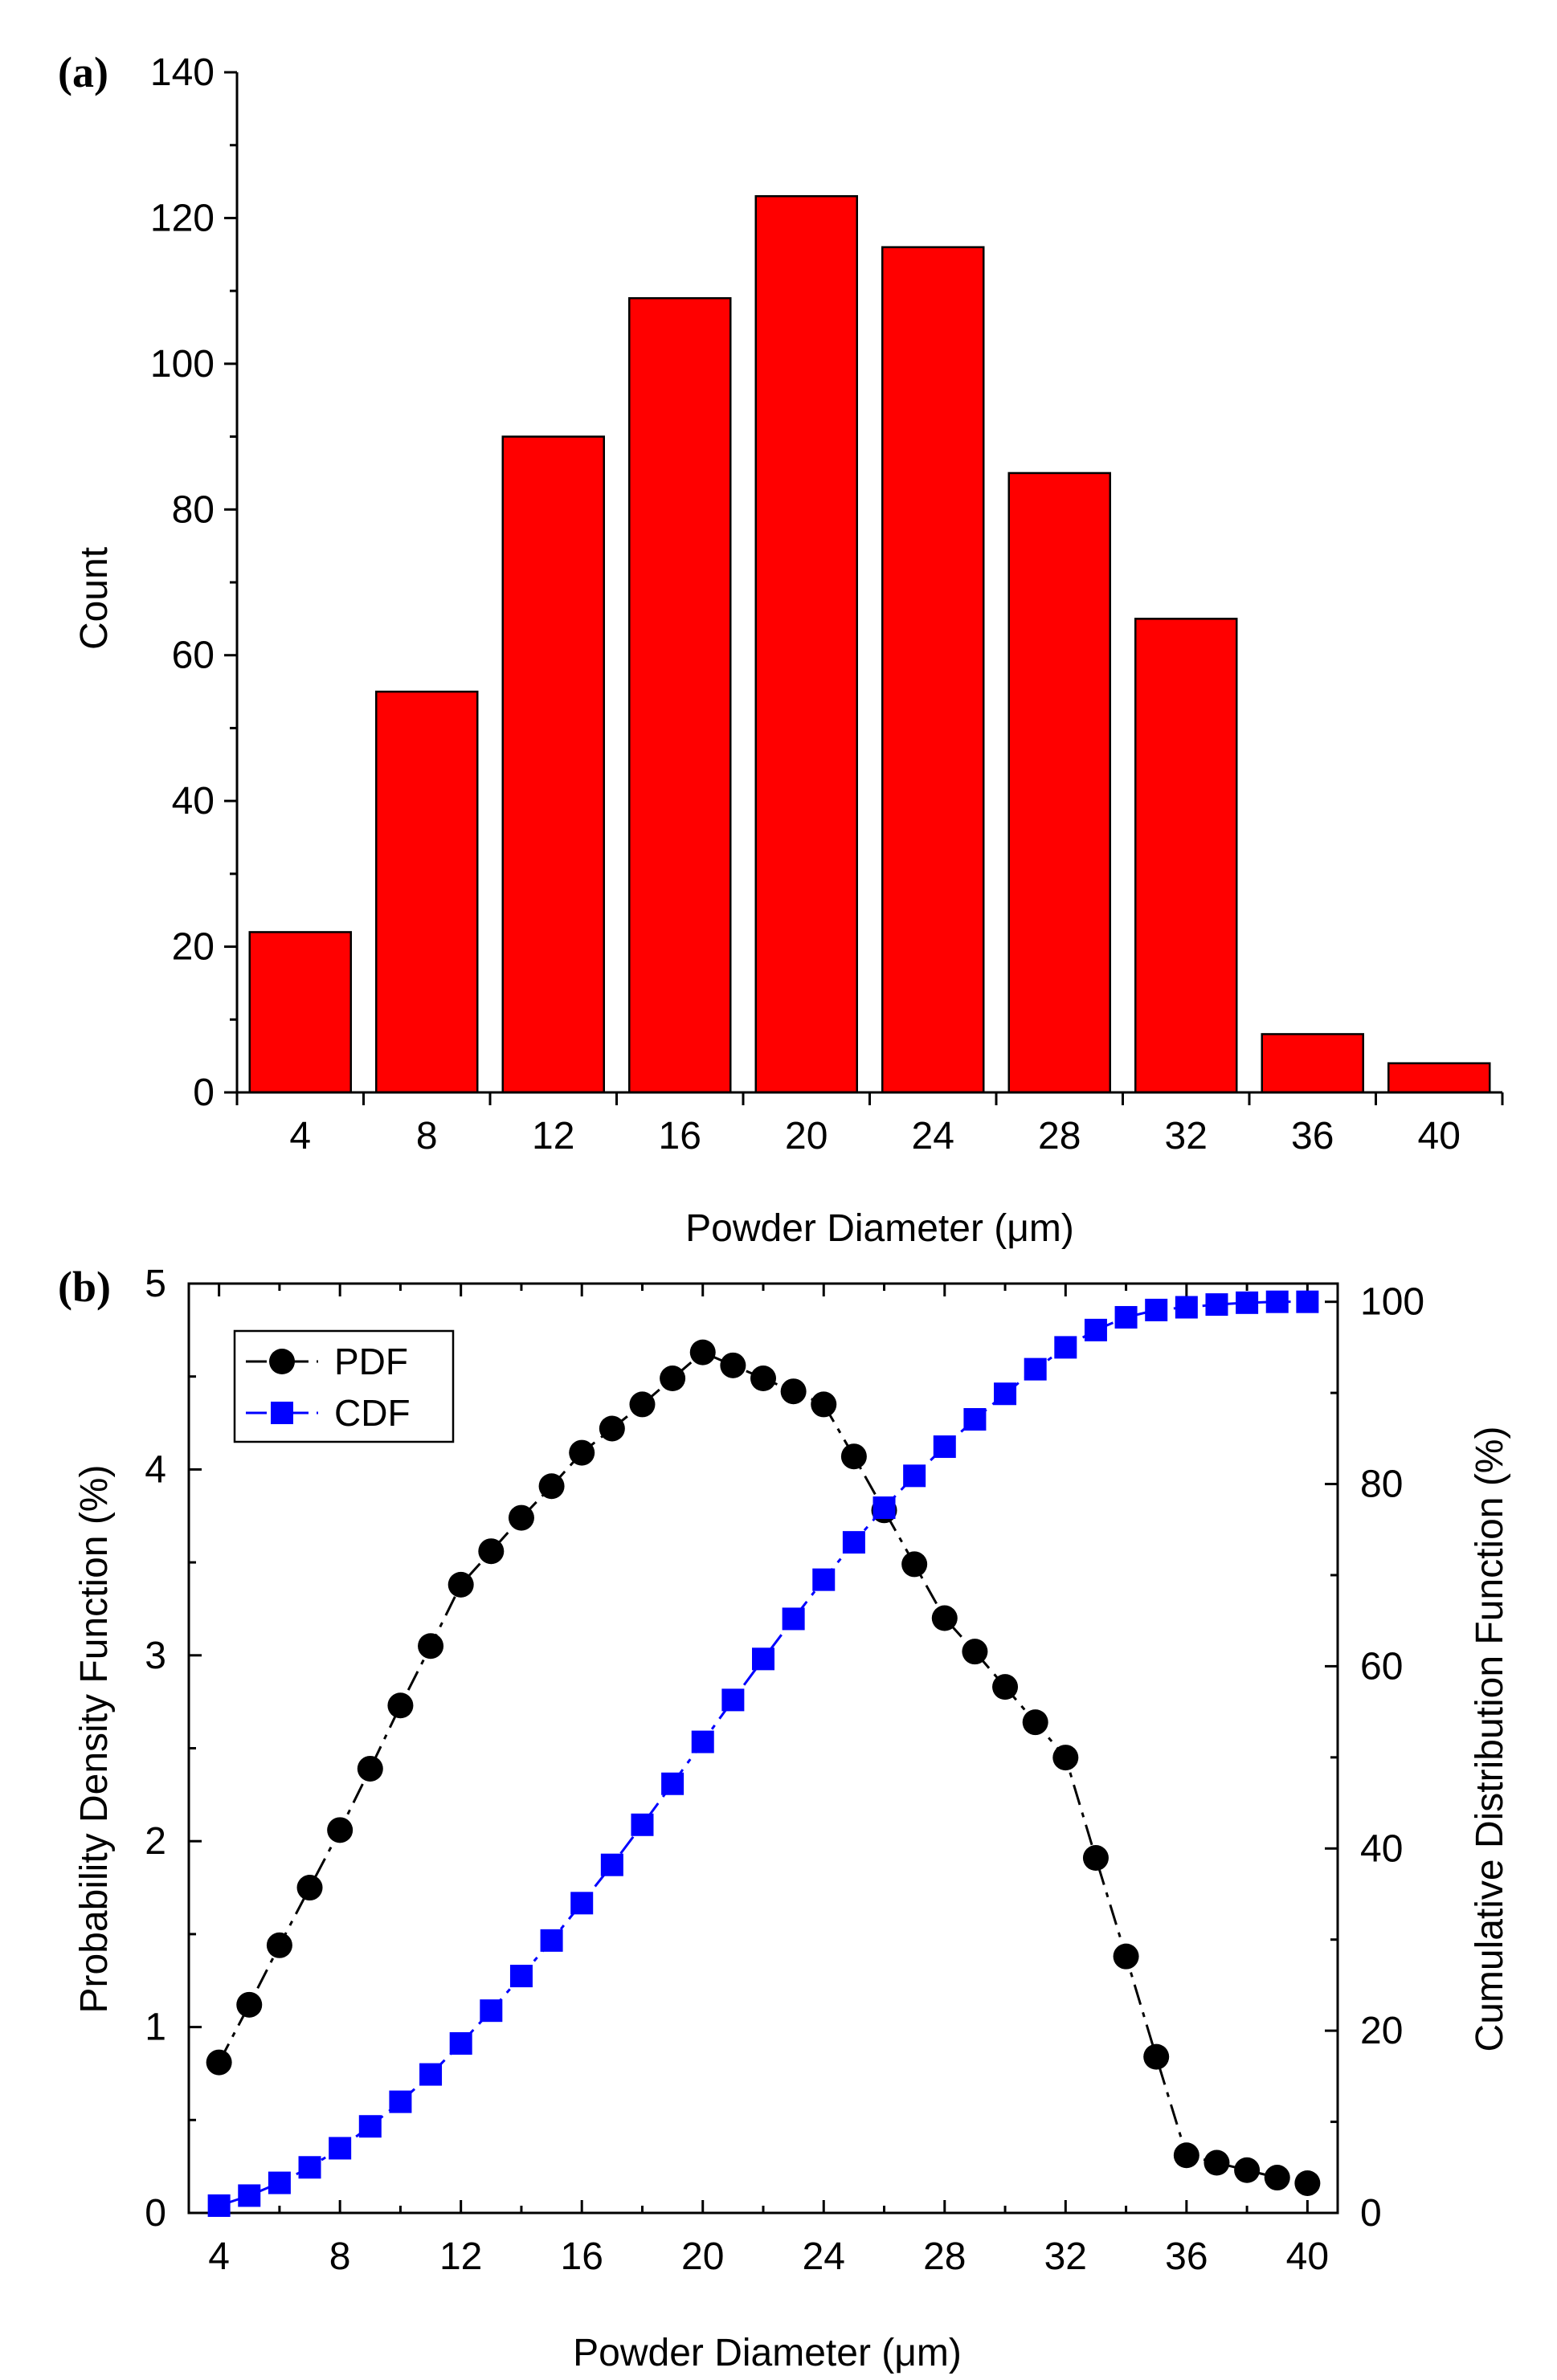  I want to click on legend-label-cdf: CDF, so click(372, 1413).